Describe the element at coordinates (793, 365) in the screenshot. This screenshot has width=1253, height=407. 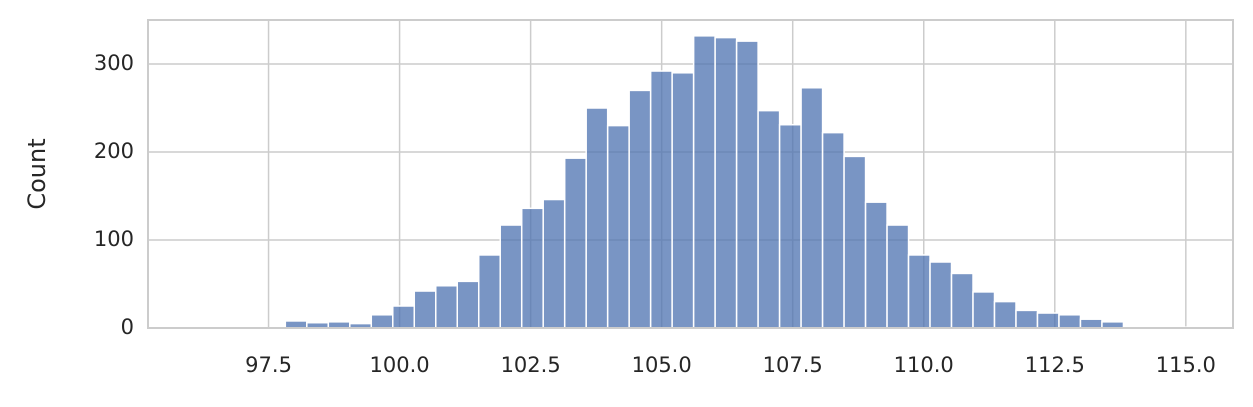
I see `x-tick-label: 107.5` at that location.